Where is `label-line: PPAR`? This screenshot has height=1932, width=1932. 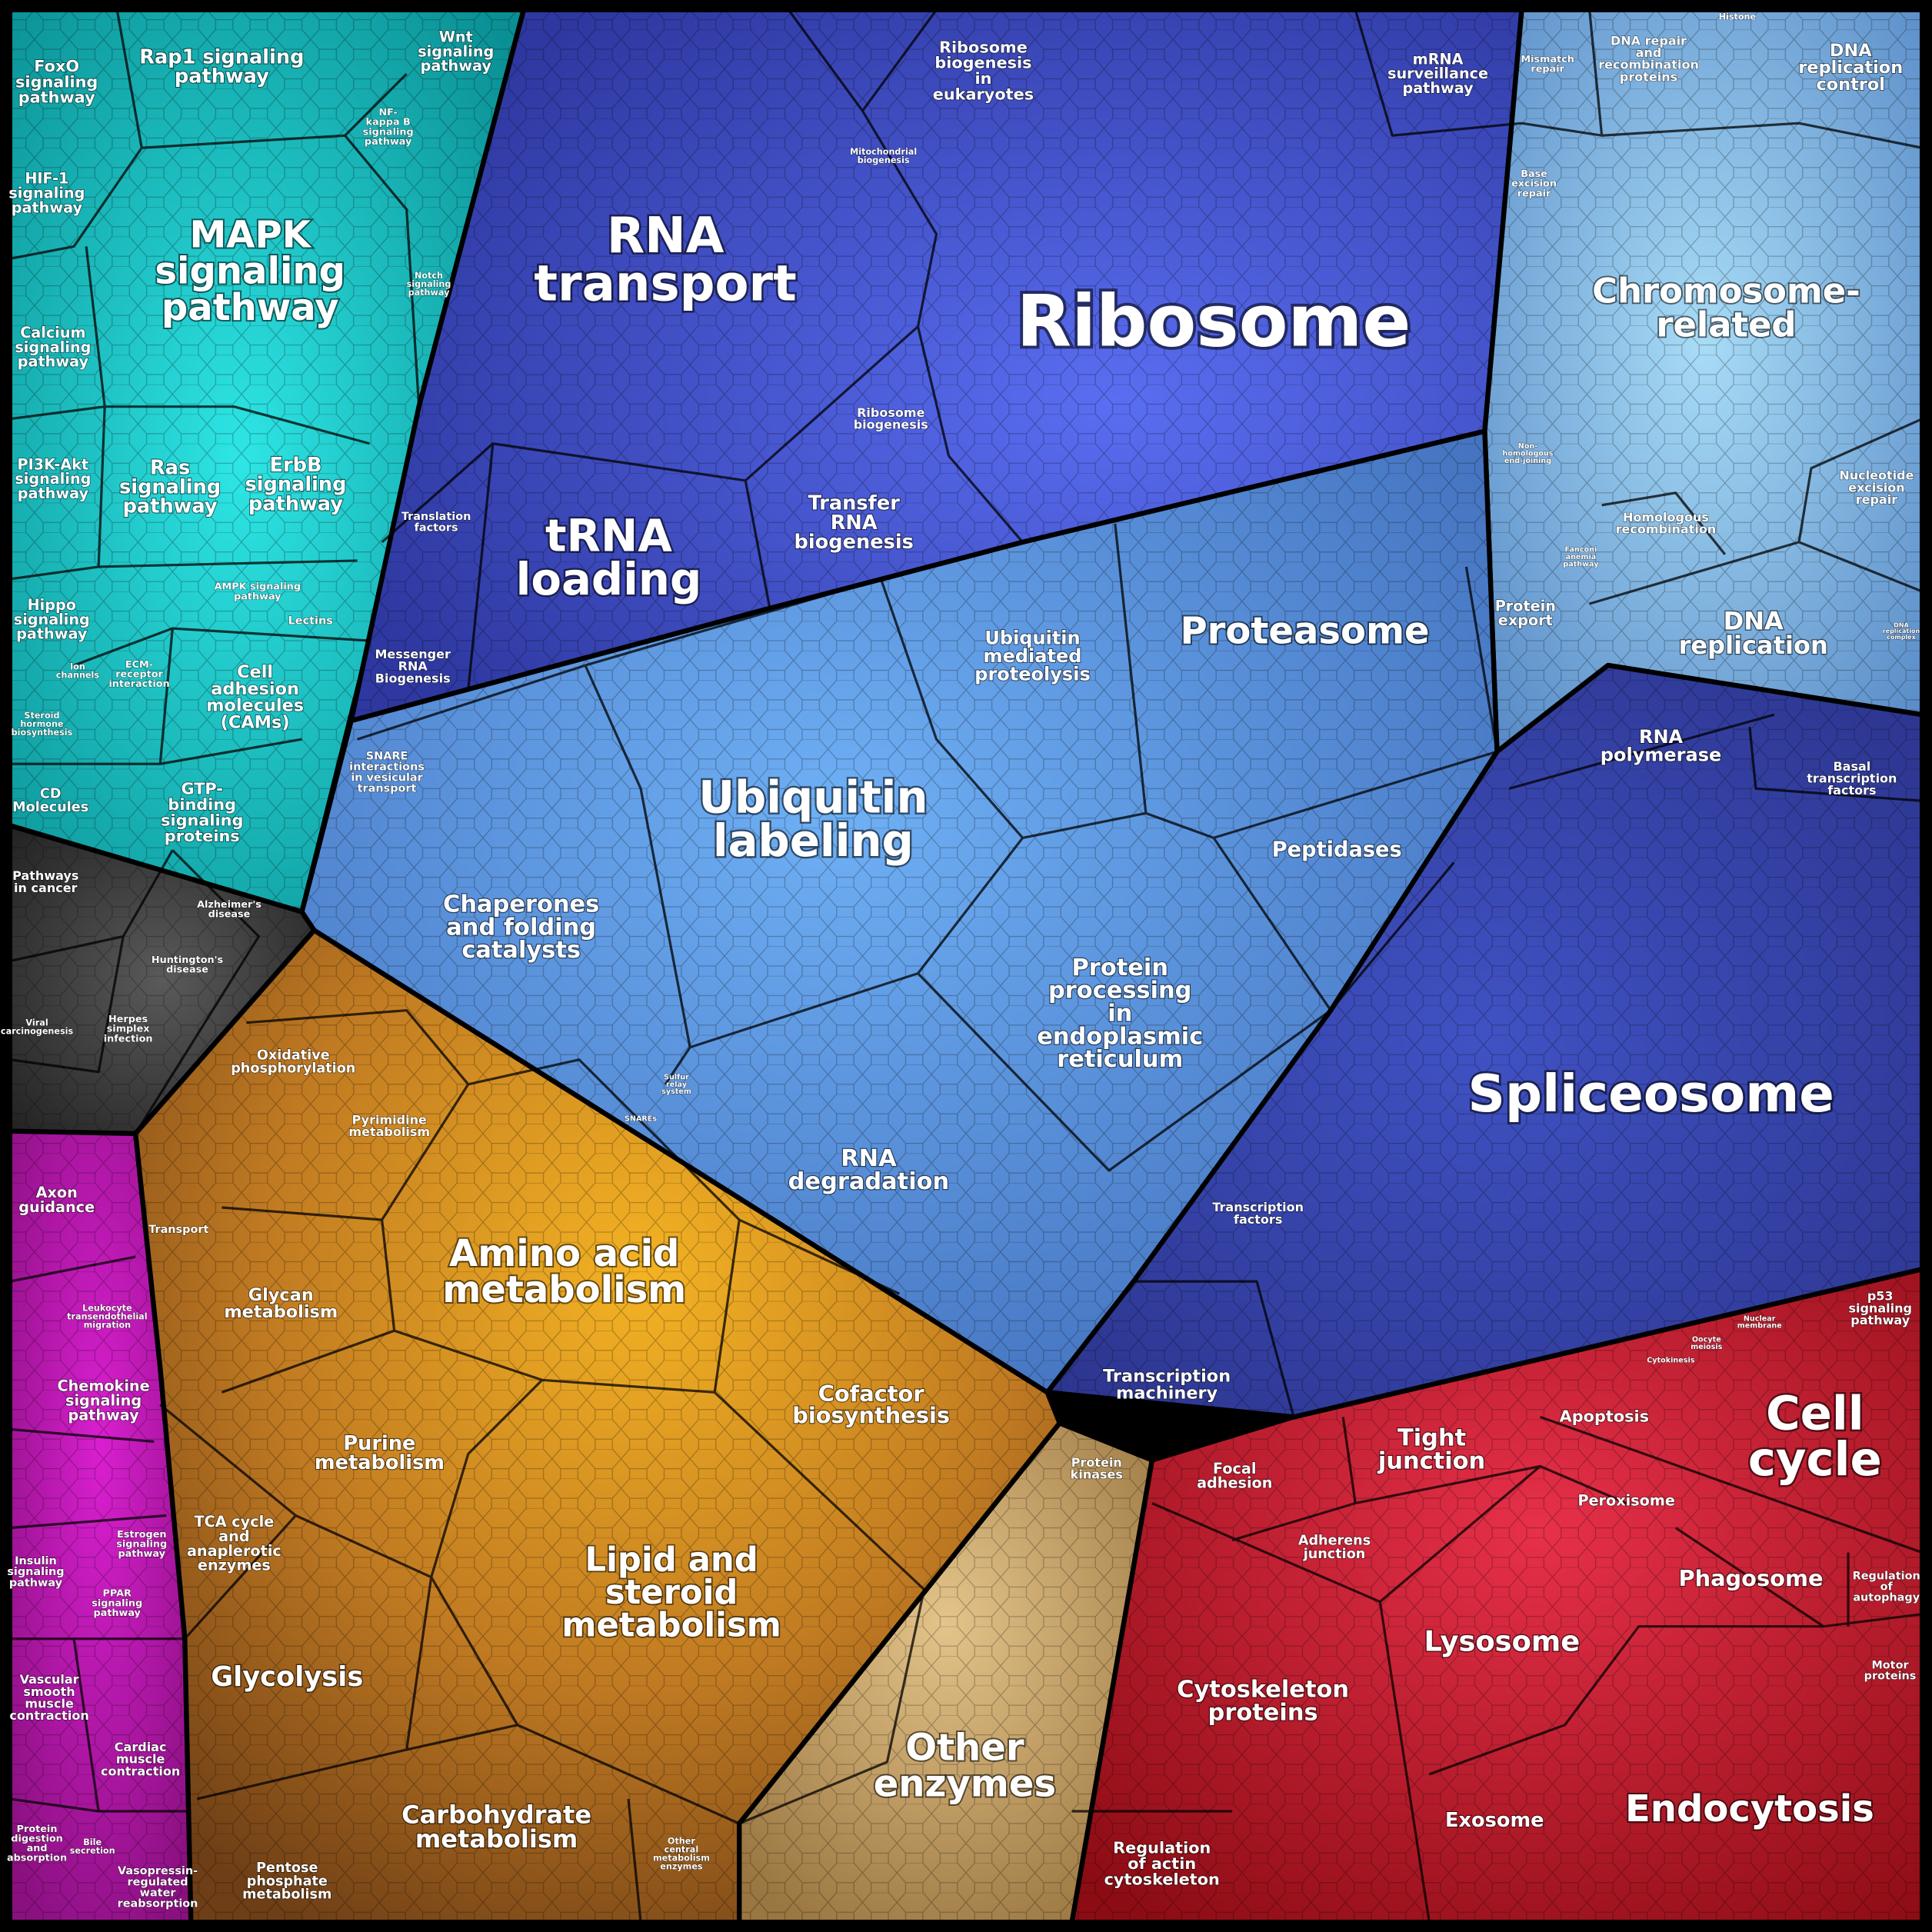 label-line: PPAR is located at coordinates (117, 1593).